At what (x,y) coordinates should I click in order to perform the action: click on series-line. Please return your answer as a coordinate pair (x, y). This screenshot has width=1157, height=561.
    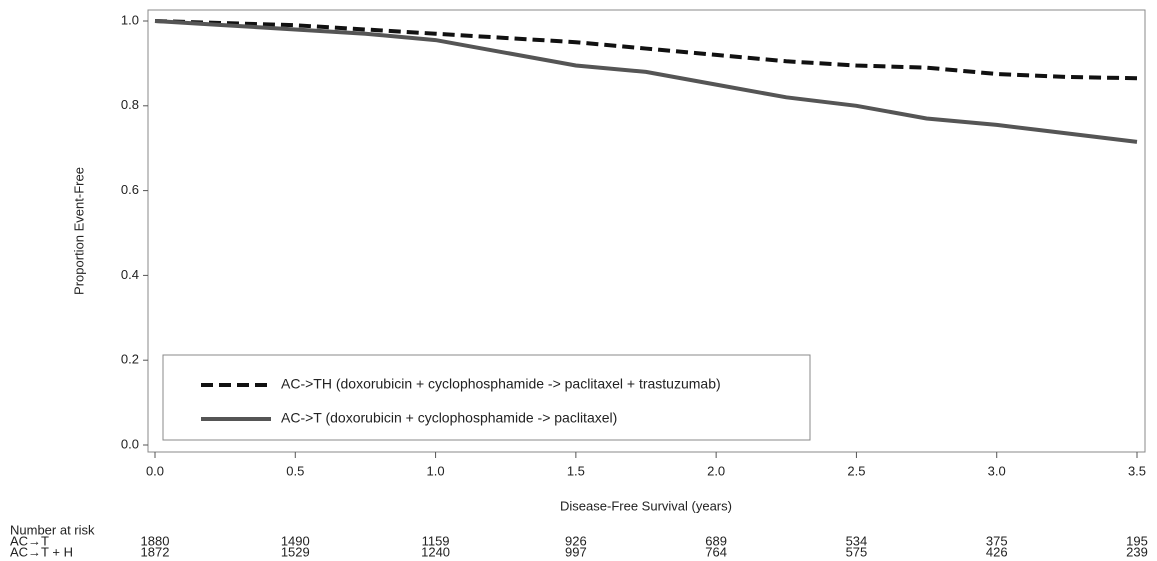
    Looking at the image, I should click on (646, 50).